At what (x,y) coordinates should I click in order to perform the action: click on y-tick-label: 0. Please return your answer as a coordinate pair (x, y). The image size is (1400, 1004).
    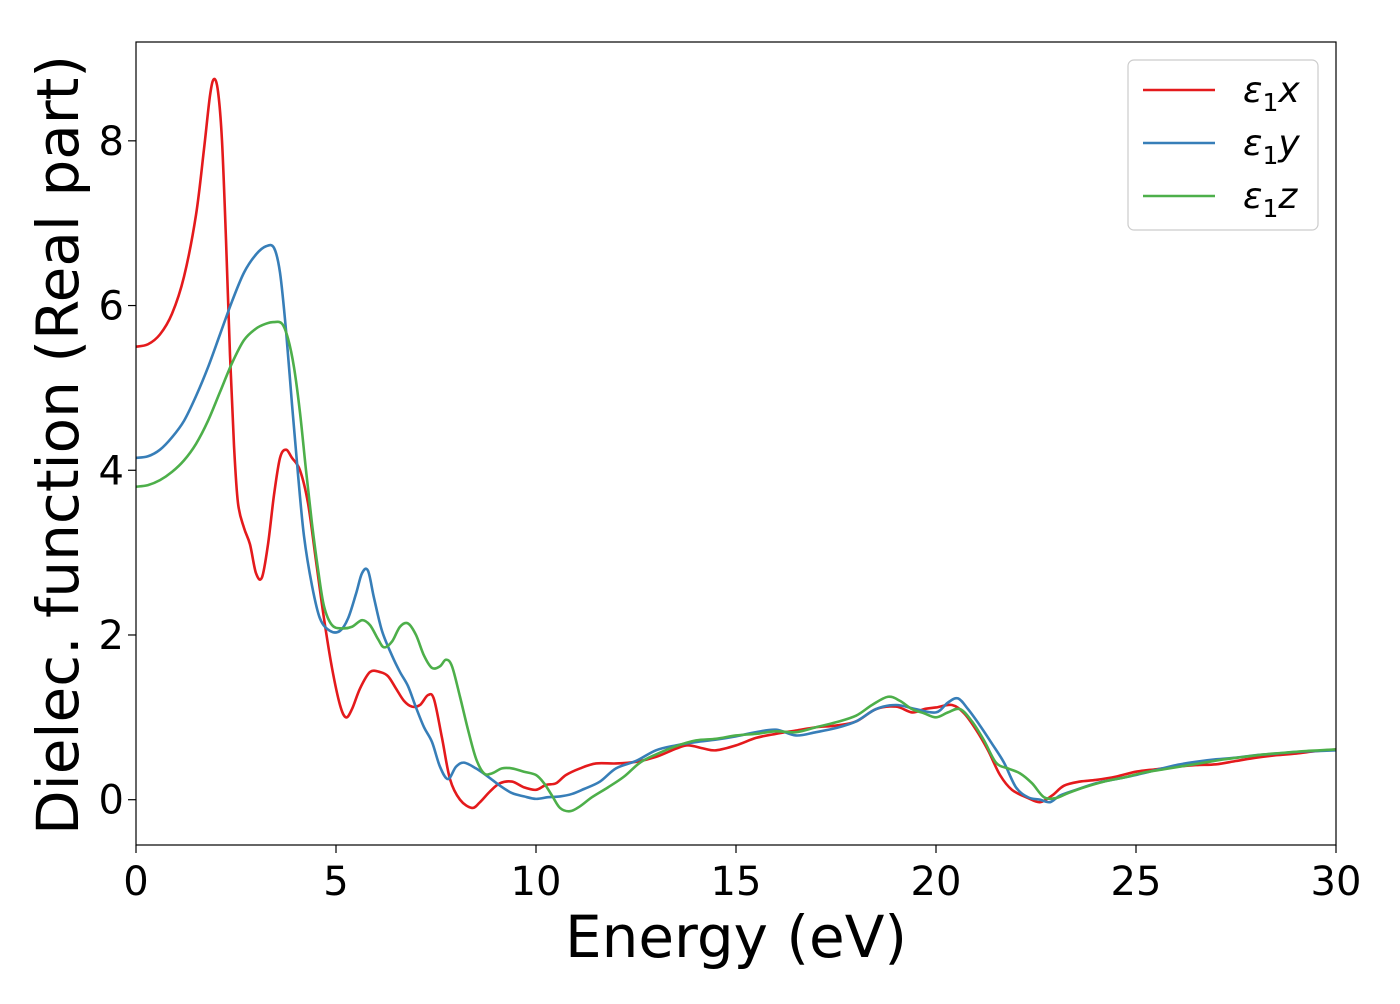
    Looking at the image, I should click on (111, 801).